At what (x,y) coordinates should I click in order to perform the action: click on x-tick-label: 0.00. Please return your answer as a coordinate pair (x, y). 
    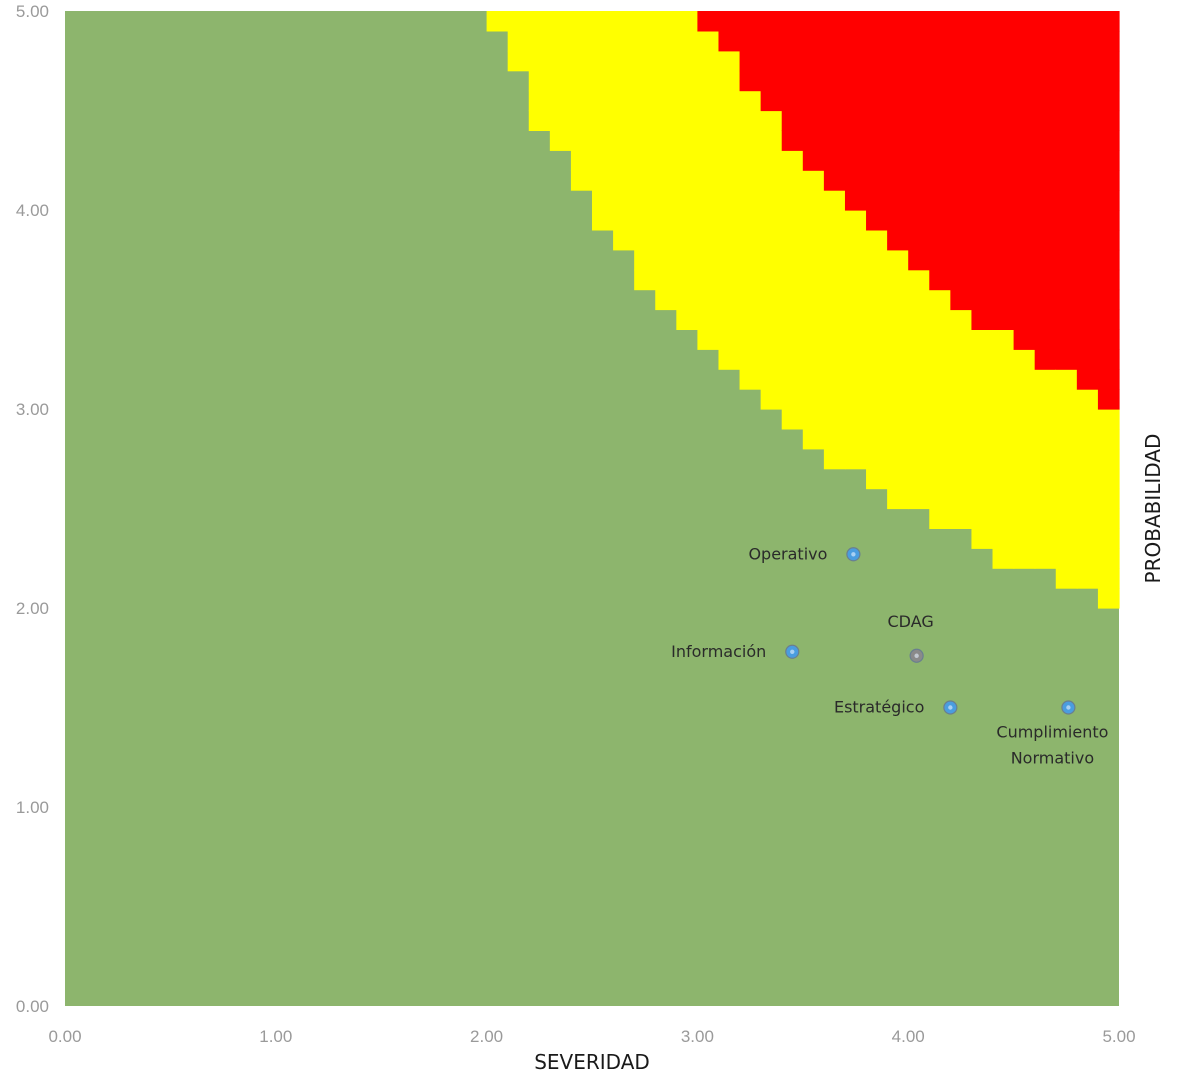
    Looking at the image, I should click on (64, 1036).